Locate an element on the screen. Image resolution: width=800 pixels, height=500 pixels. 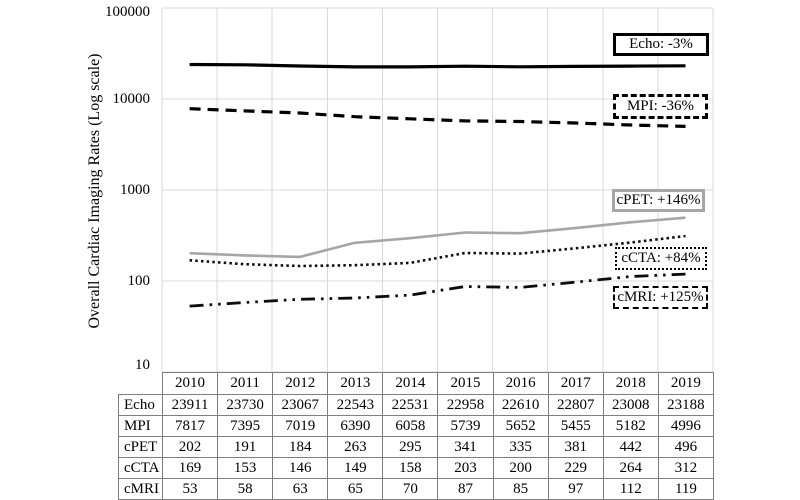
table-row-cpet: cPET 202 191 184 263 295 341 335 381 442 496 is located at coordinates (416, 447).